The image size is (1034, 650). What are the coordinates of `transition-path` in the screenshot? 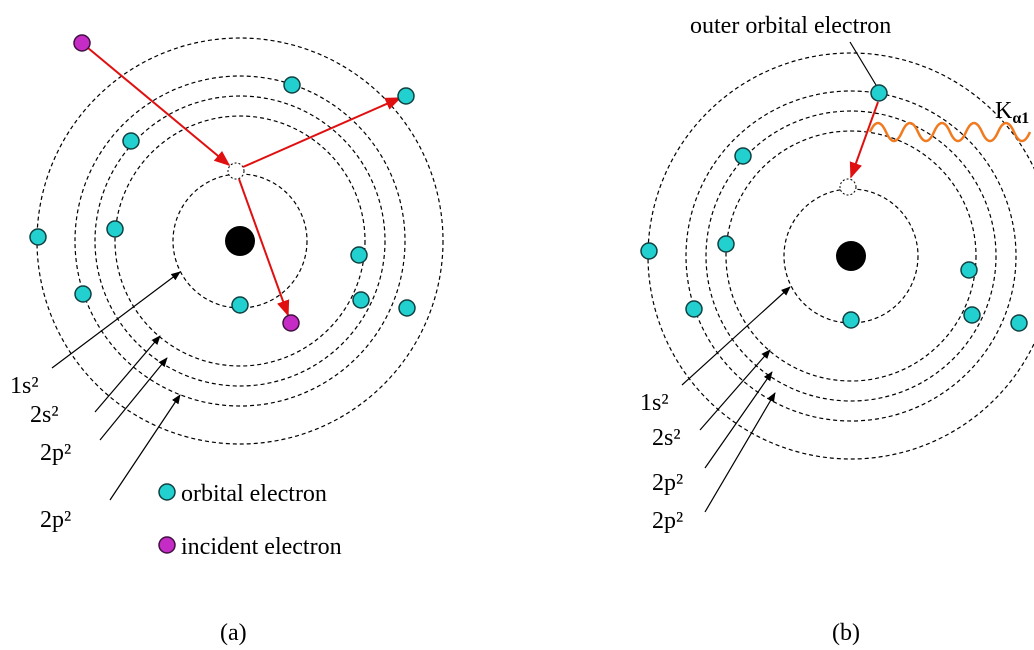 It's located at (864, 140).